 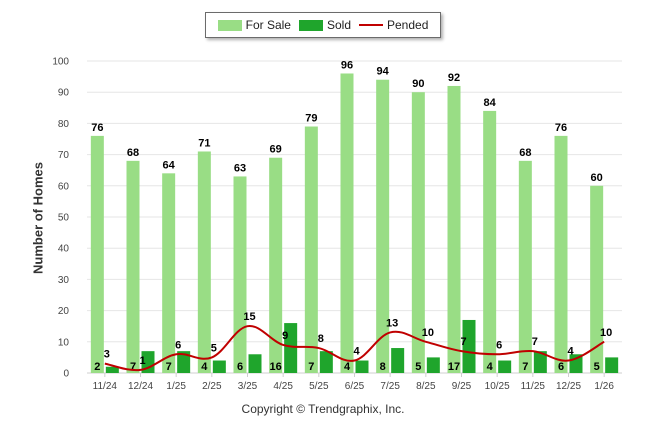 I want to click on data-label-pended: 5, so click(x=214, y=348).